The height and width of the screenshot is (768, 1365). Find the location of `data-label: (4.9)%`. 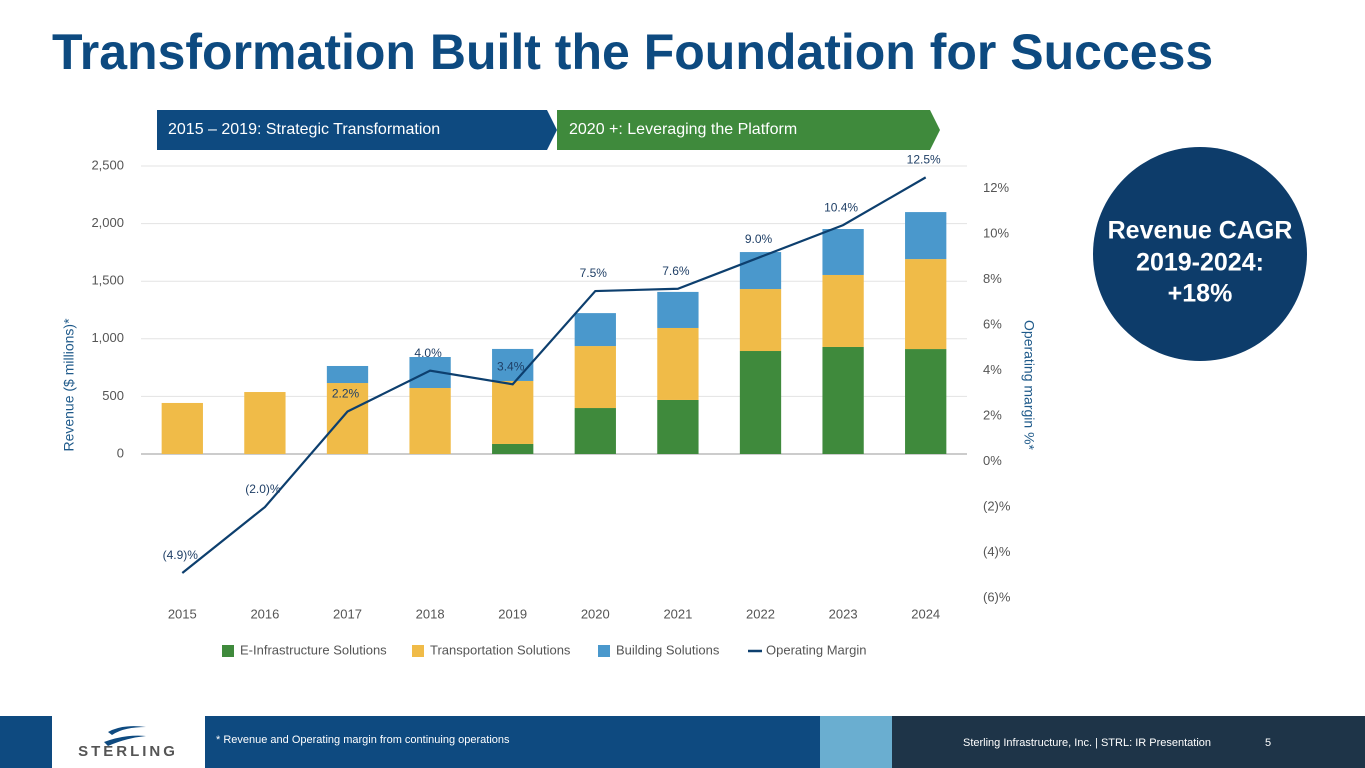

data-label: (4.9)% is located at coordinates (181, 555).